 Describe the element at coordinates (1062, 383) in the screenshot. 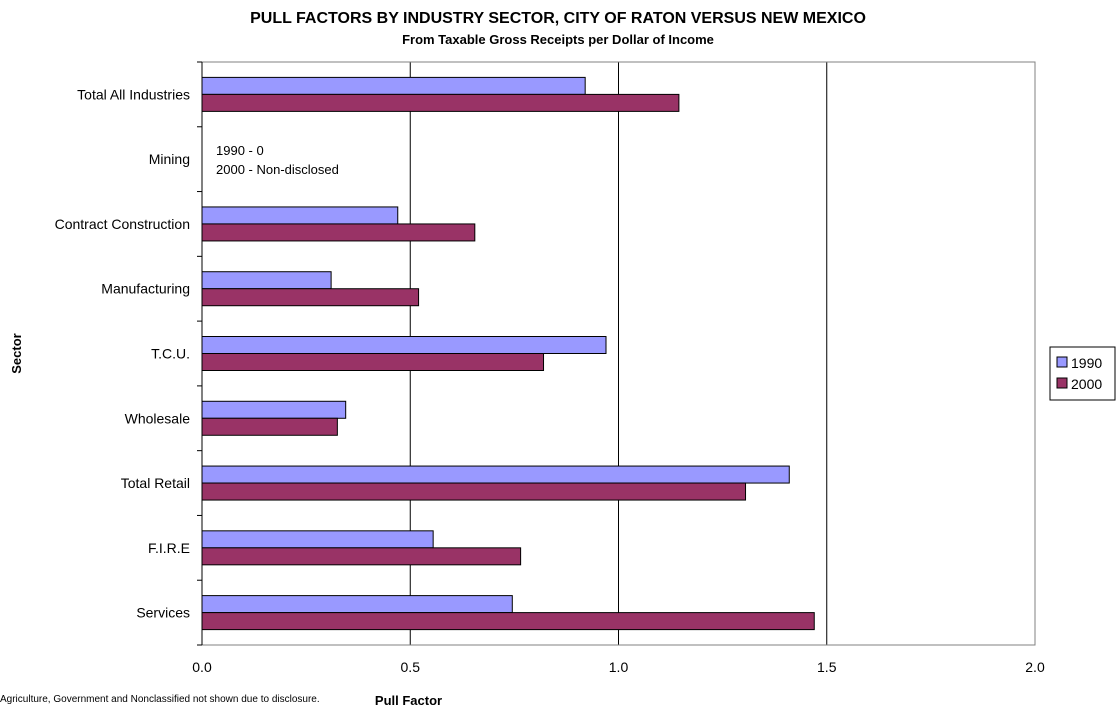

I see `legend-swatch-2000` at that location.